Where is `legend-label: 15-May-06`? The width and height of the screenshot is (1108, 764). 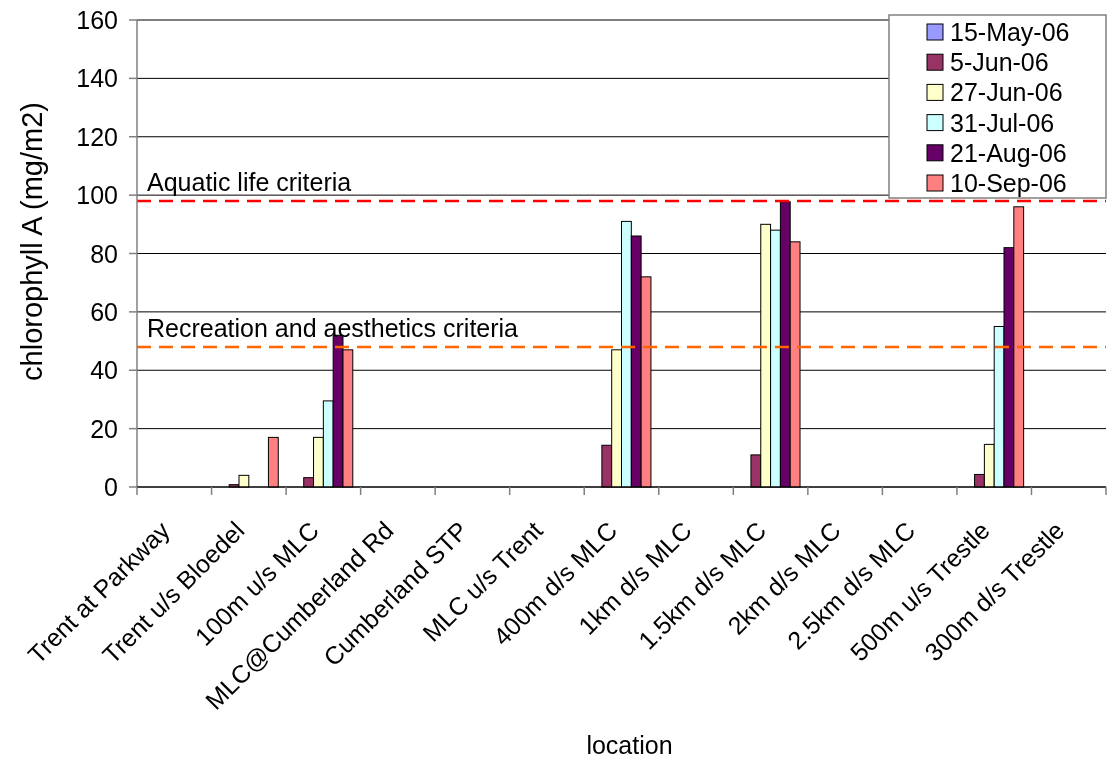 legend-label: 15-May-06 is located at coordinates (1010, 32).